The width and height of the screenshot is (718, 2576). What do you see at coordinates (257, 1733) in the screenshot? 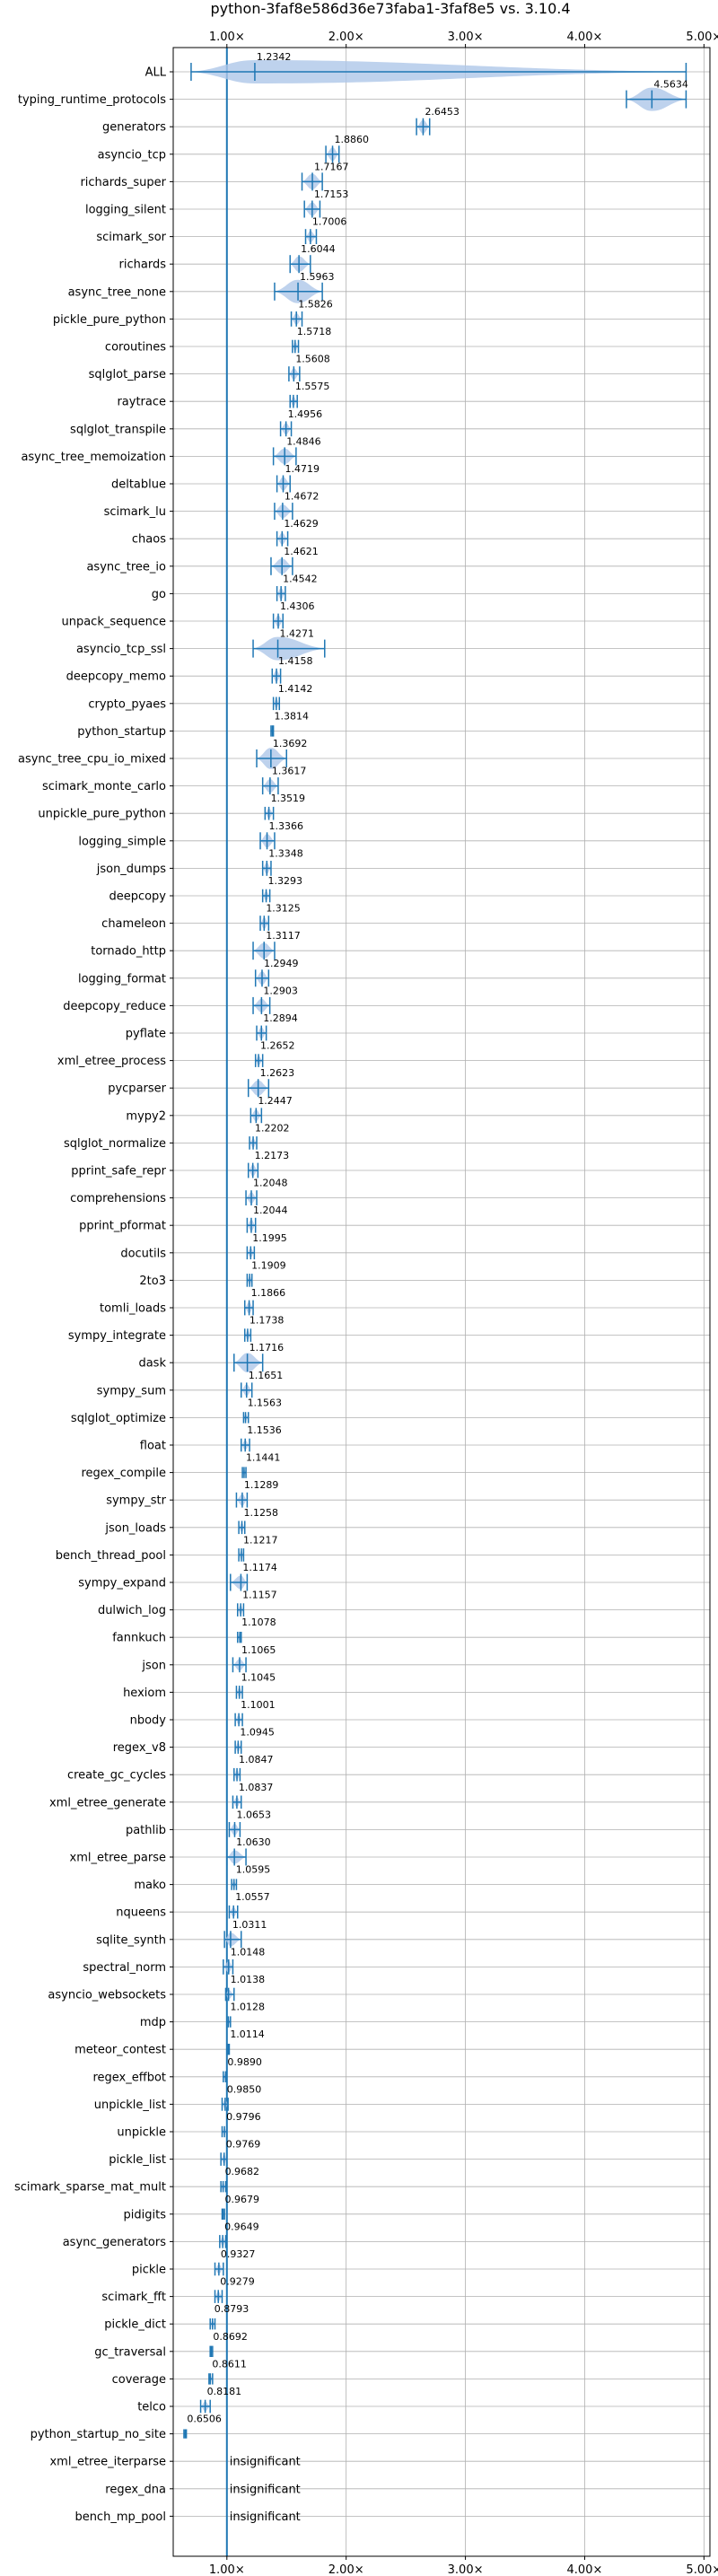
I see `value-label: 1.0945` at bounding box center [257, 1733].